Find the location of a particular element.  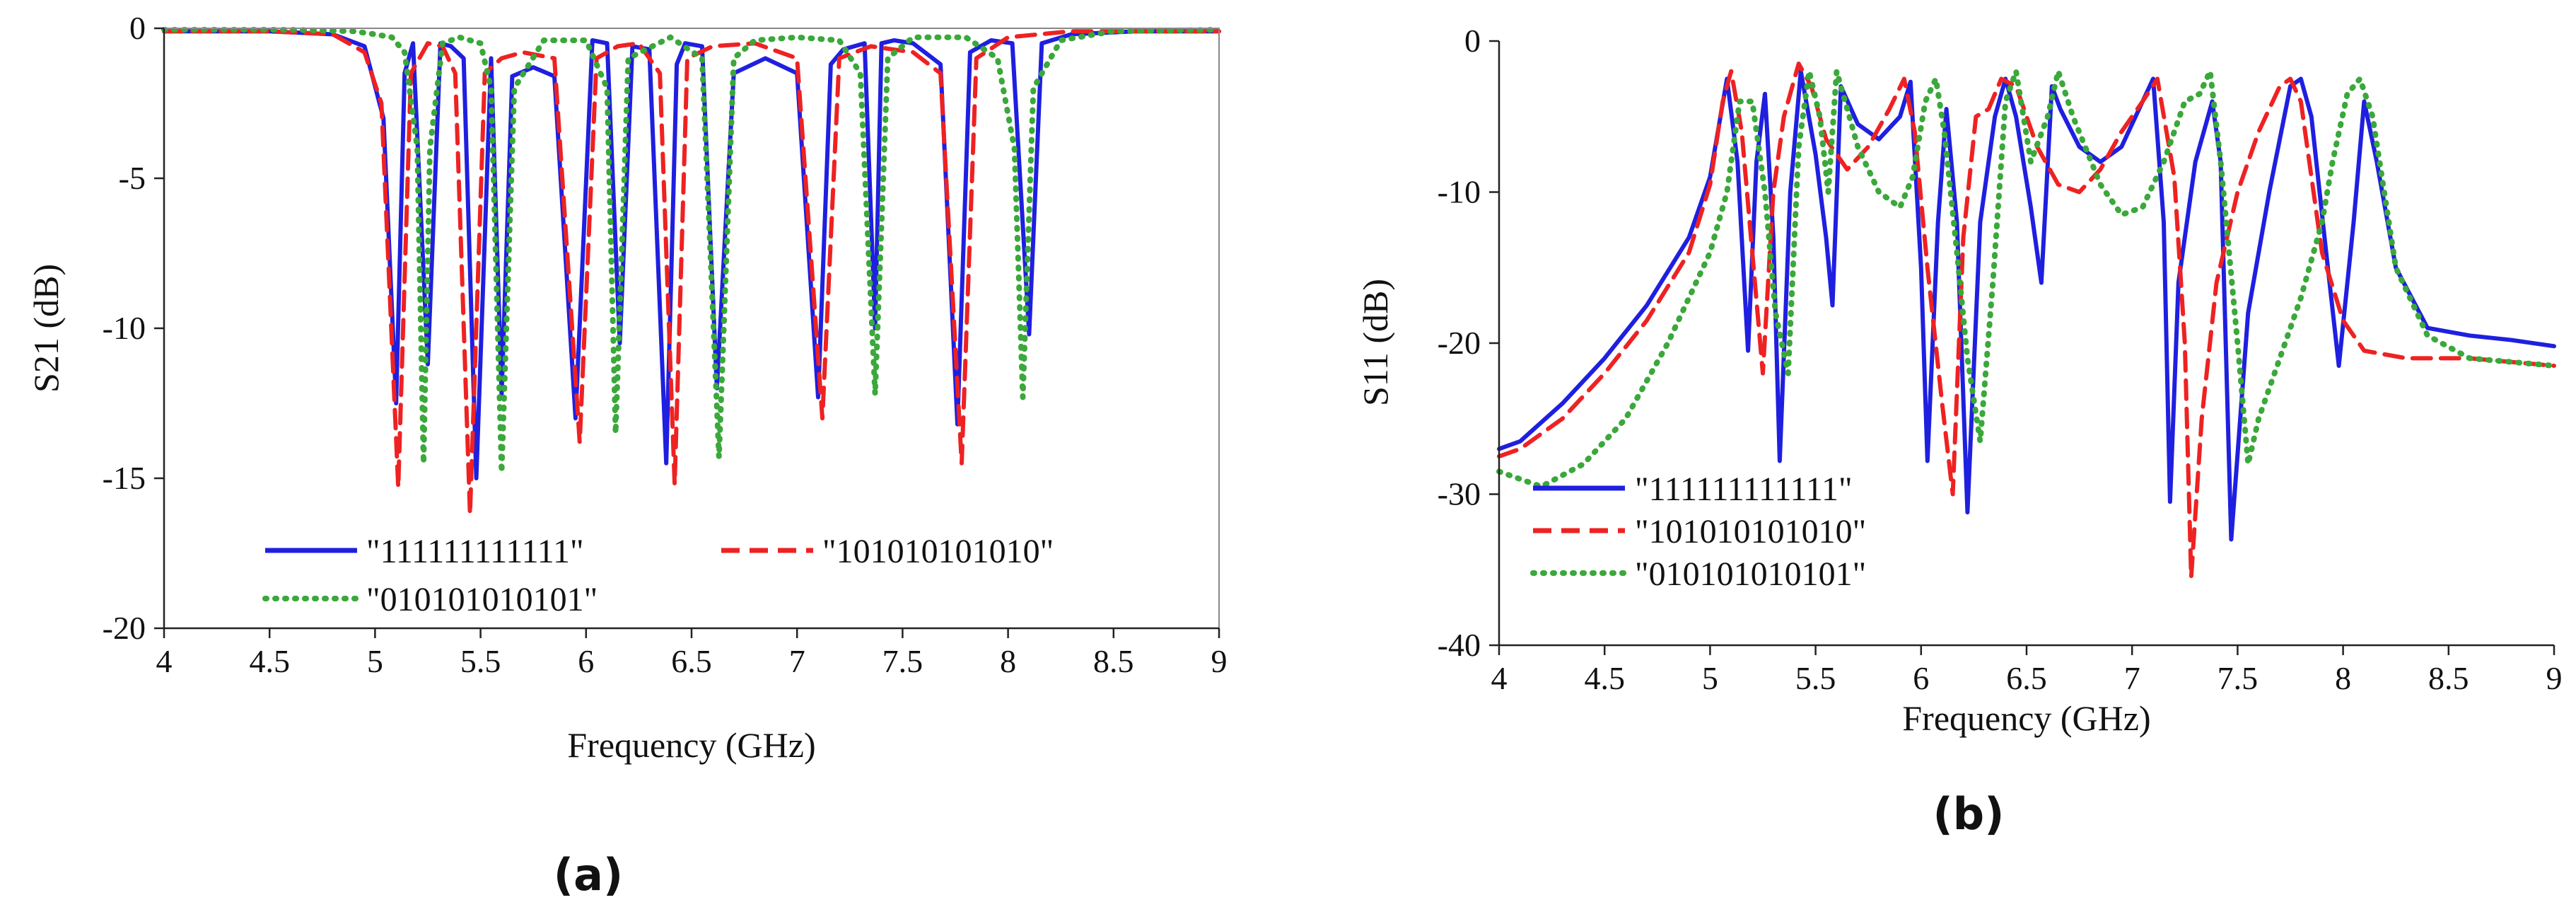

x-tick-label-a: 6 is located at coordinates (586, 661).